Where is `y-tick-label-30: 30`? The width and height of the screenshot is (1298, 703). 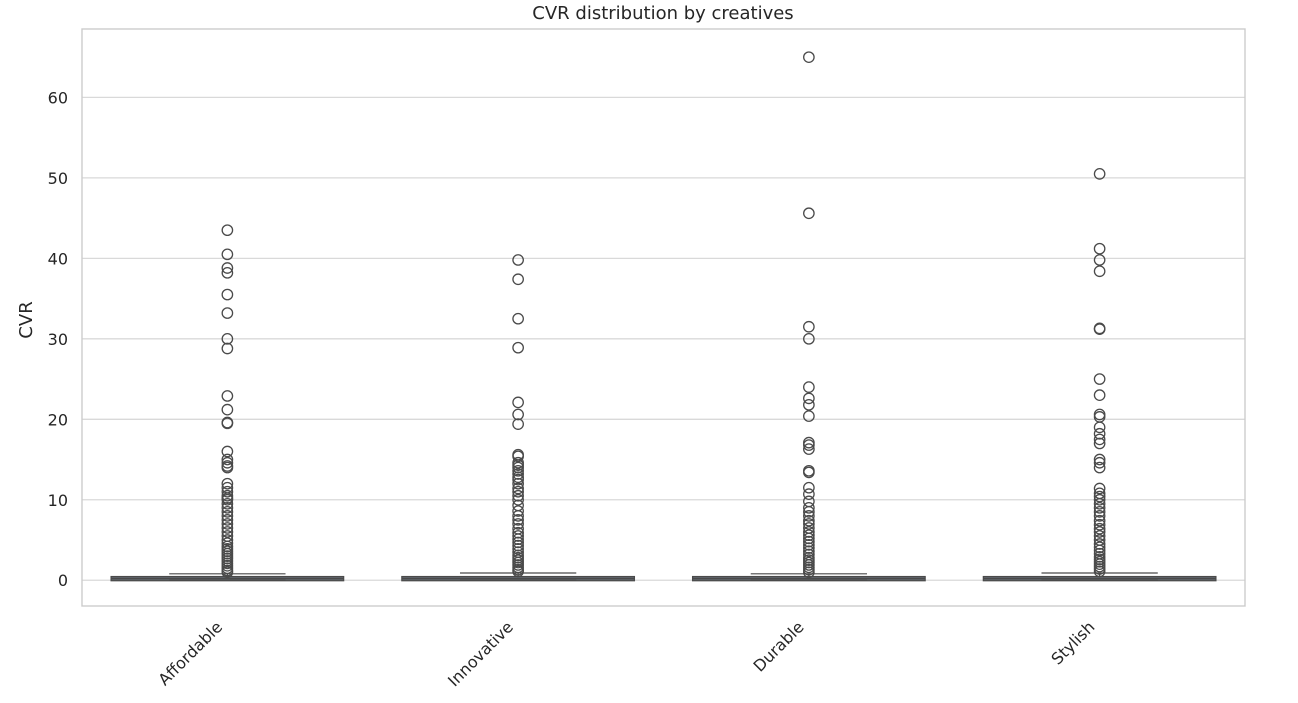
y-tick-label-30: 30 is located at coordinates (58, 339).